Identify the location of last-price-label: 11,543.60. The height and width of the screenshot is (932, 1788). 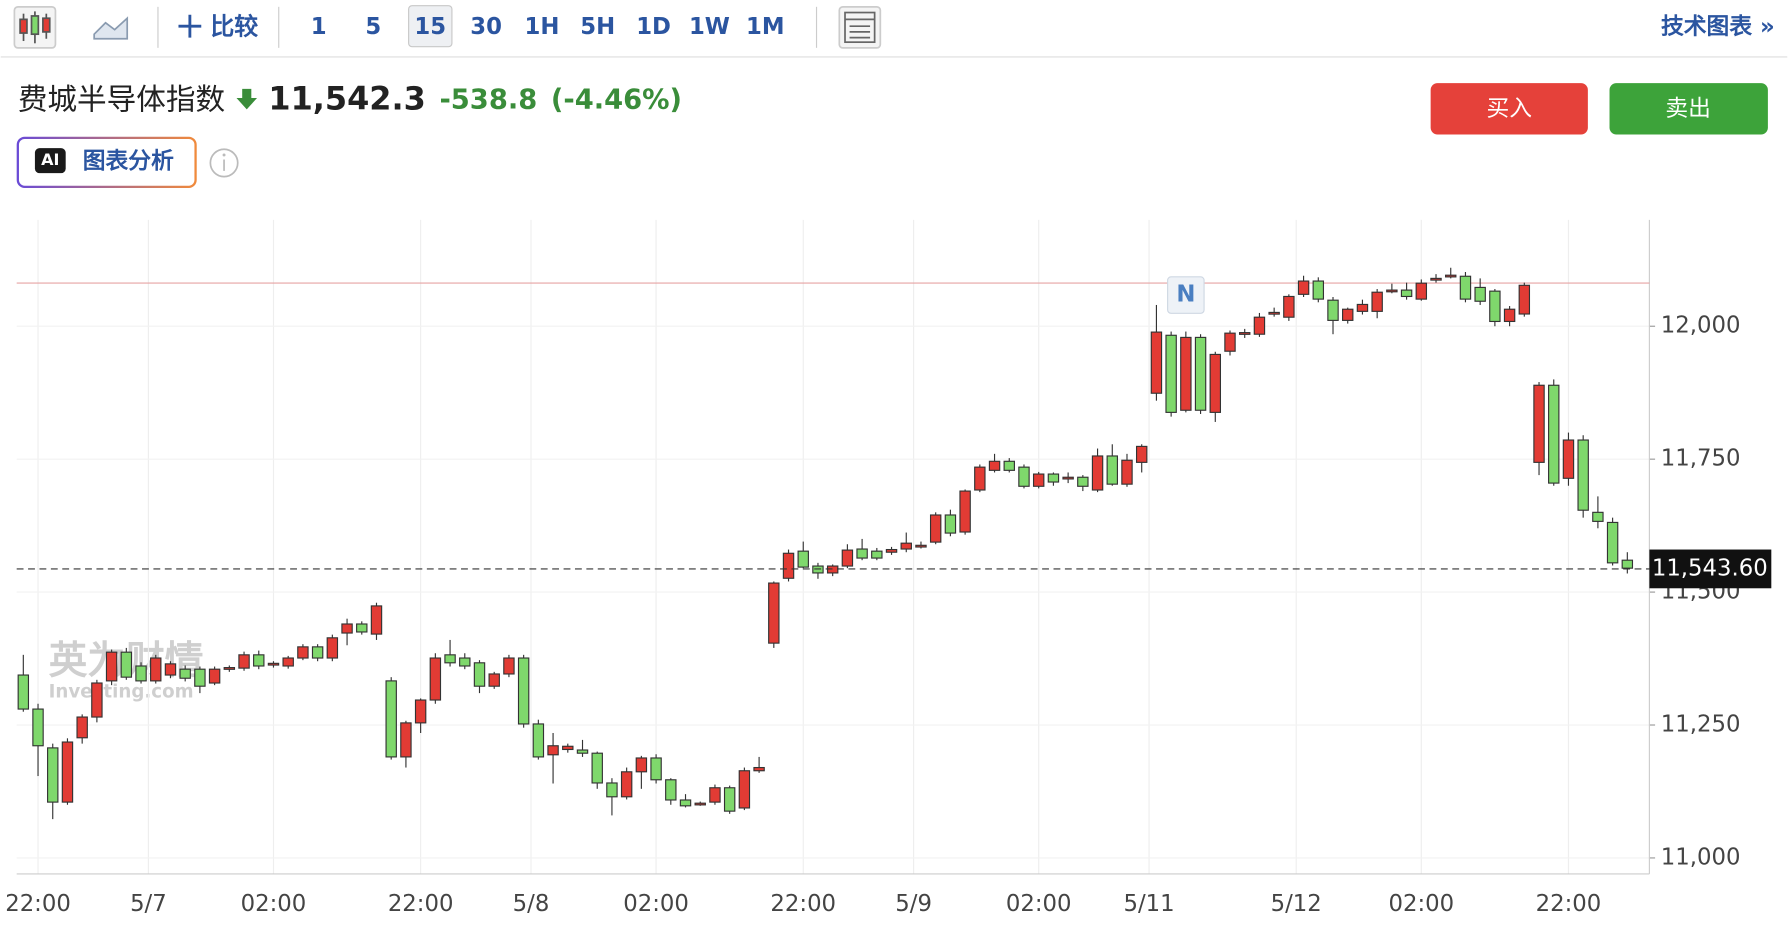
(1710, 568).